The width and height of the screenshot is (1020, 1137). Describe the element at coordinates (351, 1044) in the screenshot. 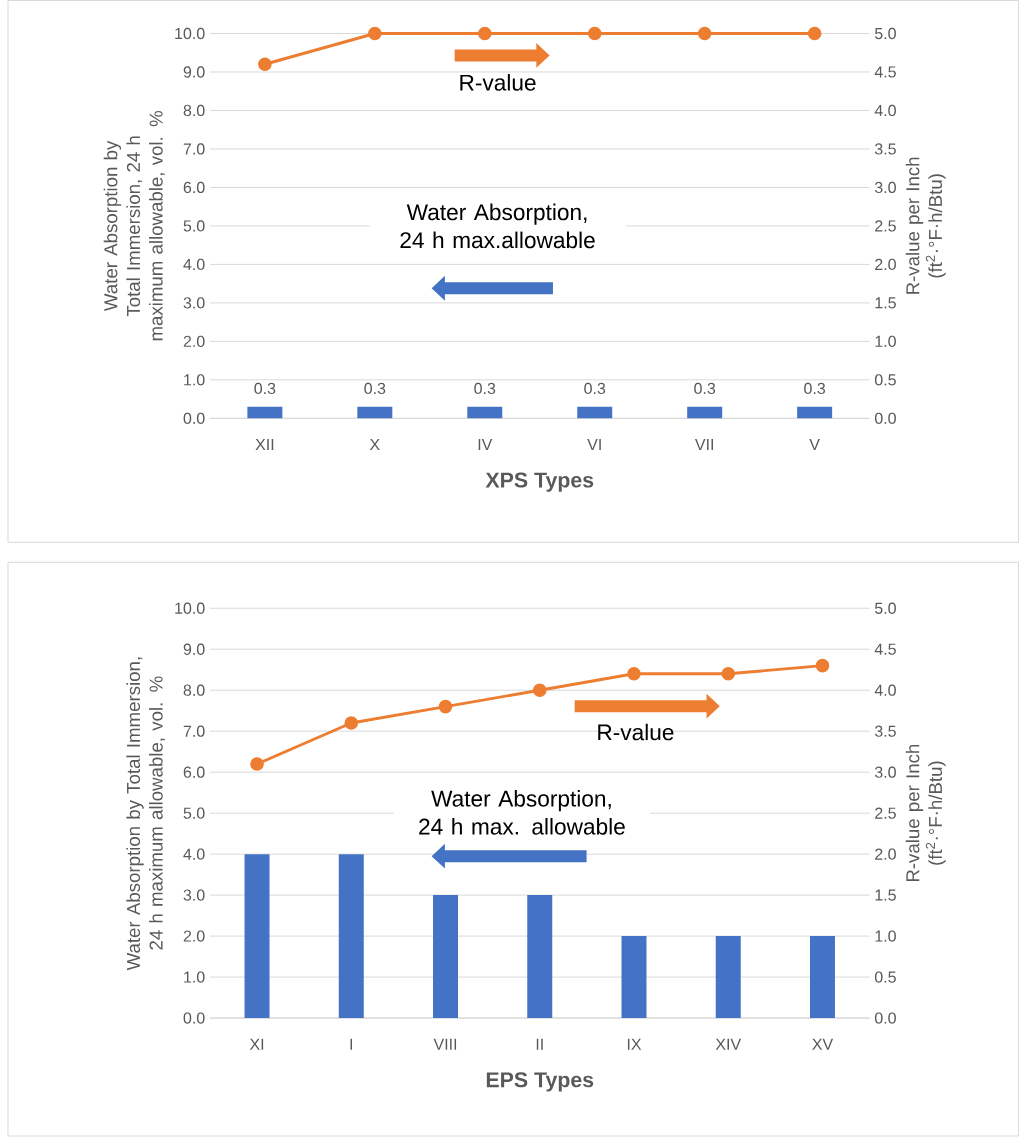

I see `x-tick-label: I` at that location.